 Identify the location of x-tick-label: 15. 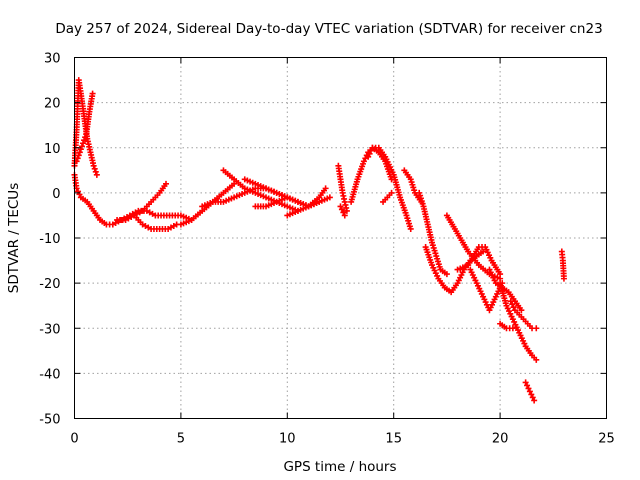
(393, 439).